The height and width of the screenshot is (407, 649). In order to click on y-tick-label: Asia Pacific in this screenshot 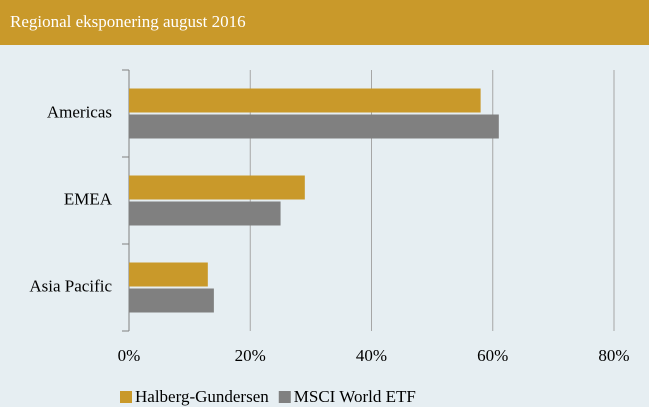, I will do `click(70, 285)`.